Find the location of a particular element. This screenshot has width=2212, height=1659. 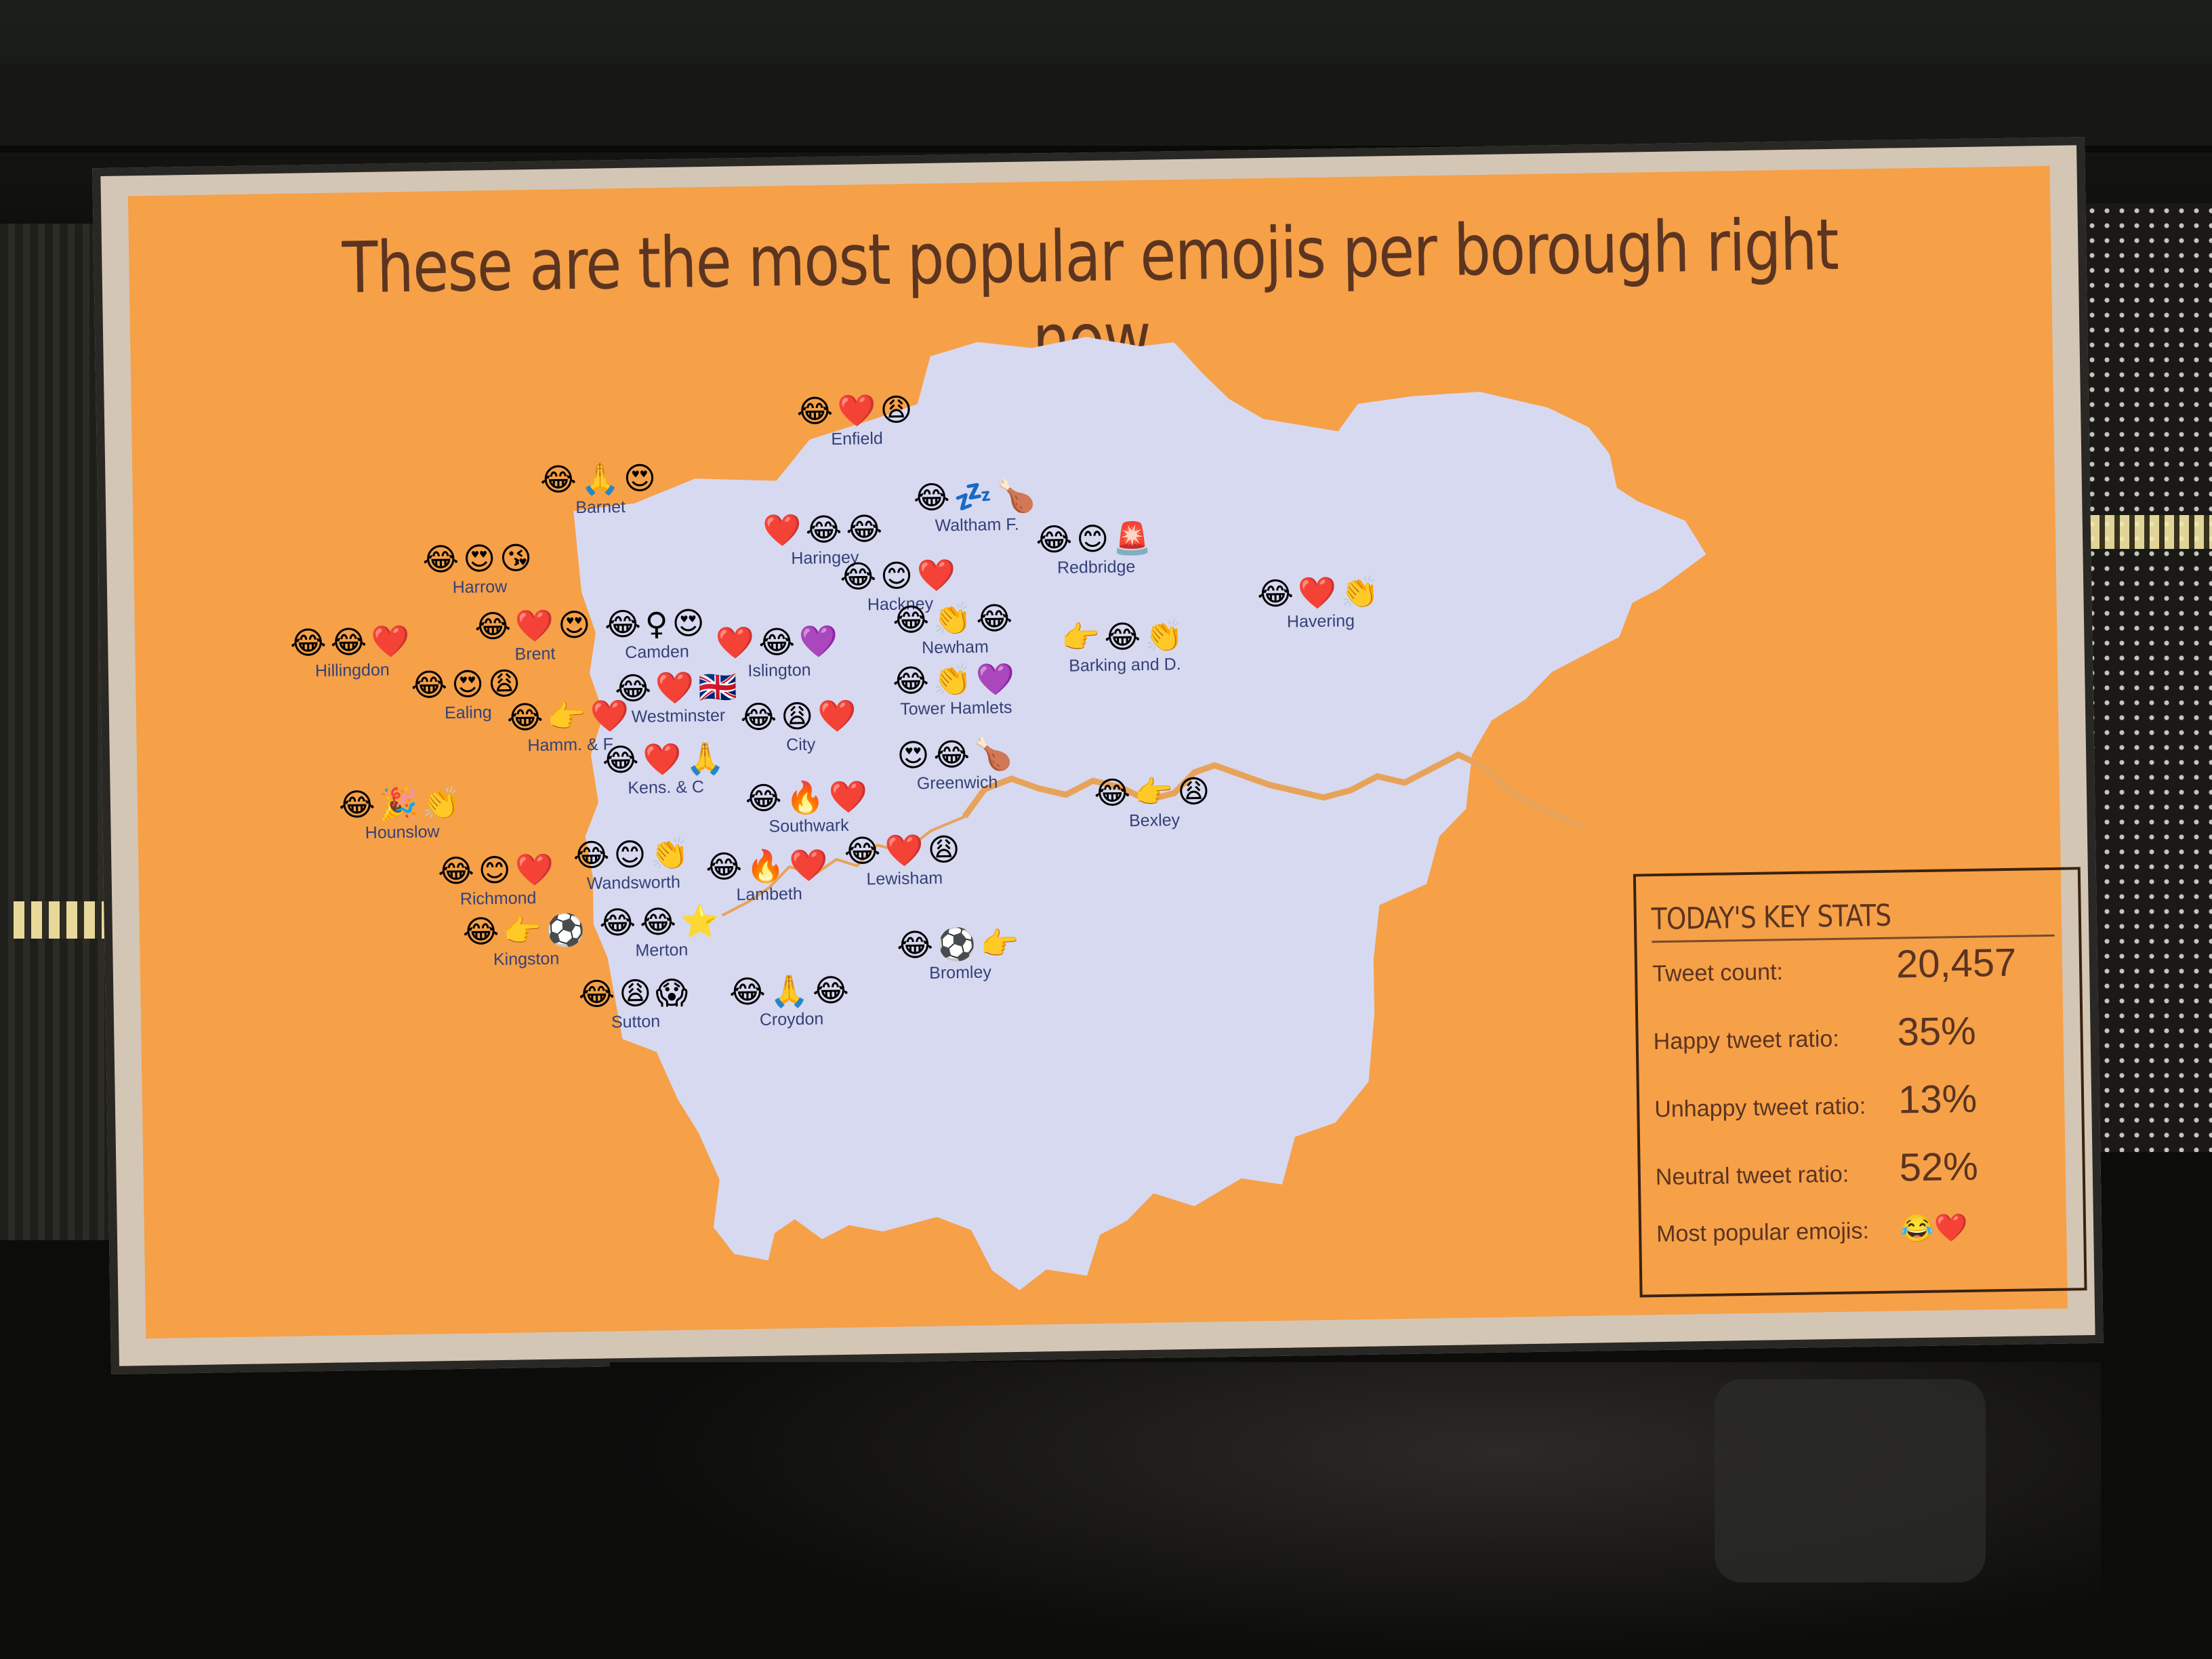

borough-emojis: 😂❤️👏 is located at coordinates (1320, 593).